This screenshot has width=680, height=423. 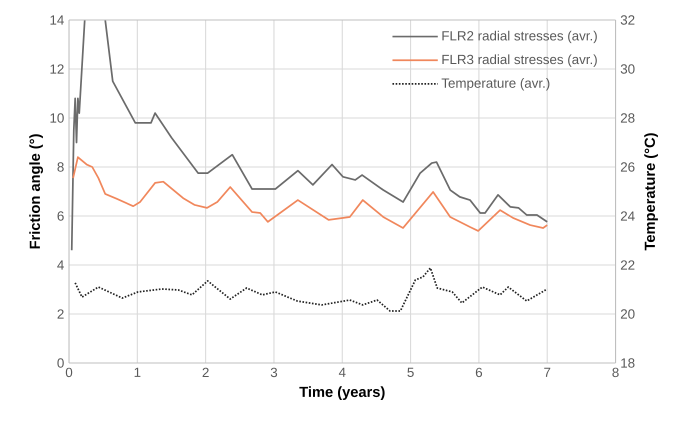 What do you see at coordinates (60, 167) in the screenshot?
I see `y-tick-label: 8` at bounding box center [60, 167].